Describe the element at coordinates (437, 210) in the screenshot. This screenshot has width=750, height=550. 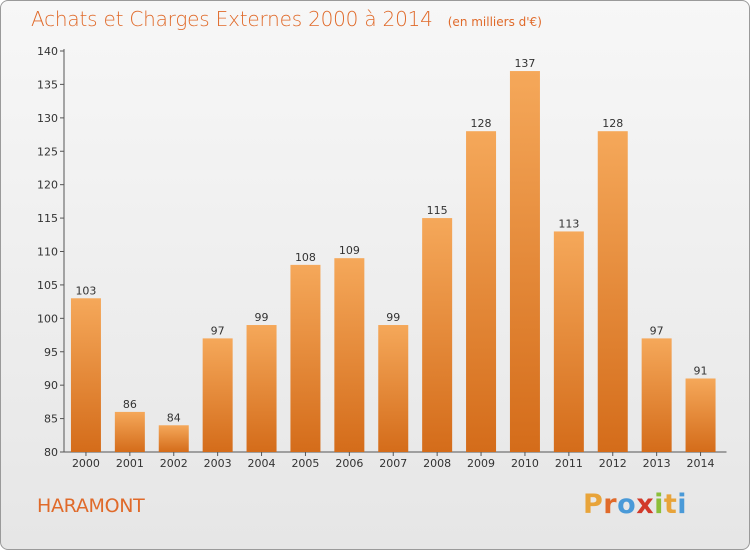
I see `bar-value-label: 115` at that location.